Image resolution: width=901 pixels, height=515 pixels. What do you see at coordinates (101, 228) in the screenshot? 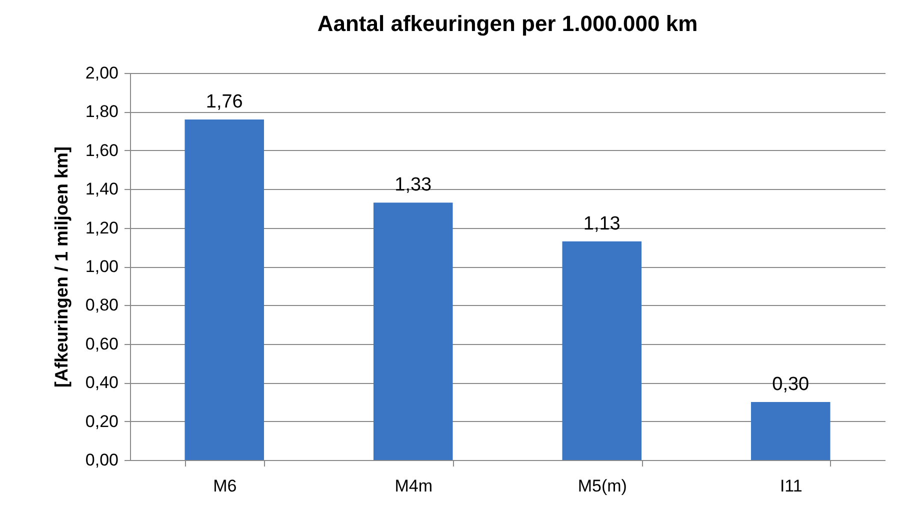
I see `y-tick-label: 1,20` at bounding box center [101, 228].